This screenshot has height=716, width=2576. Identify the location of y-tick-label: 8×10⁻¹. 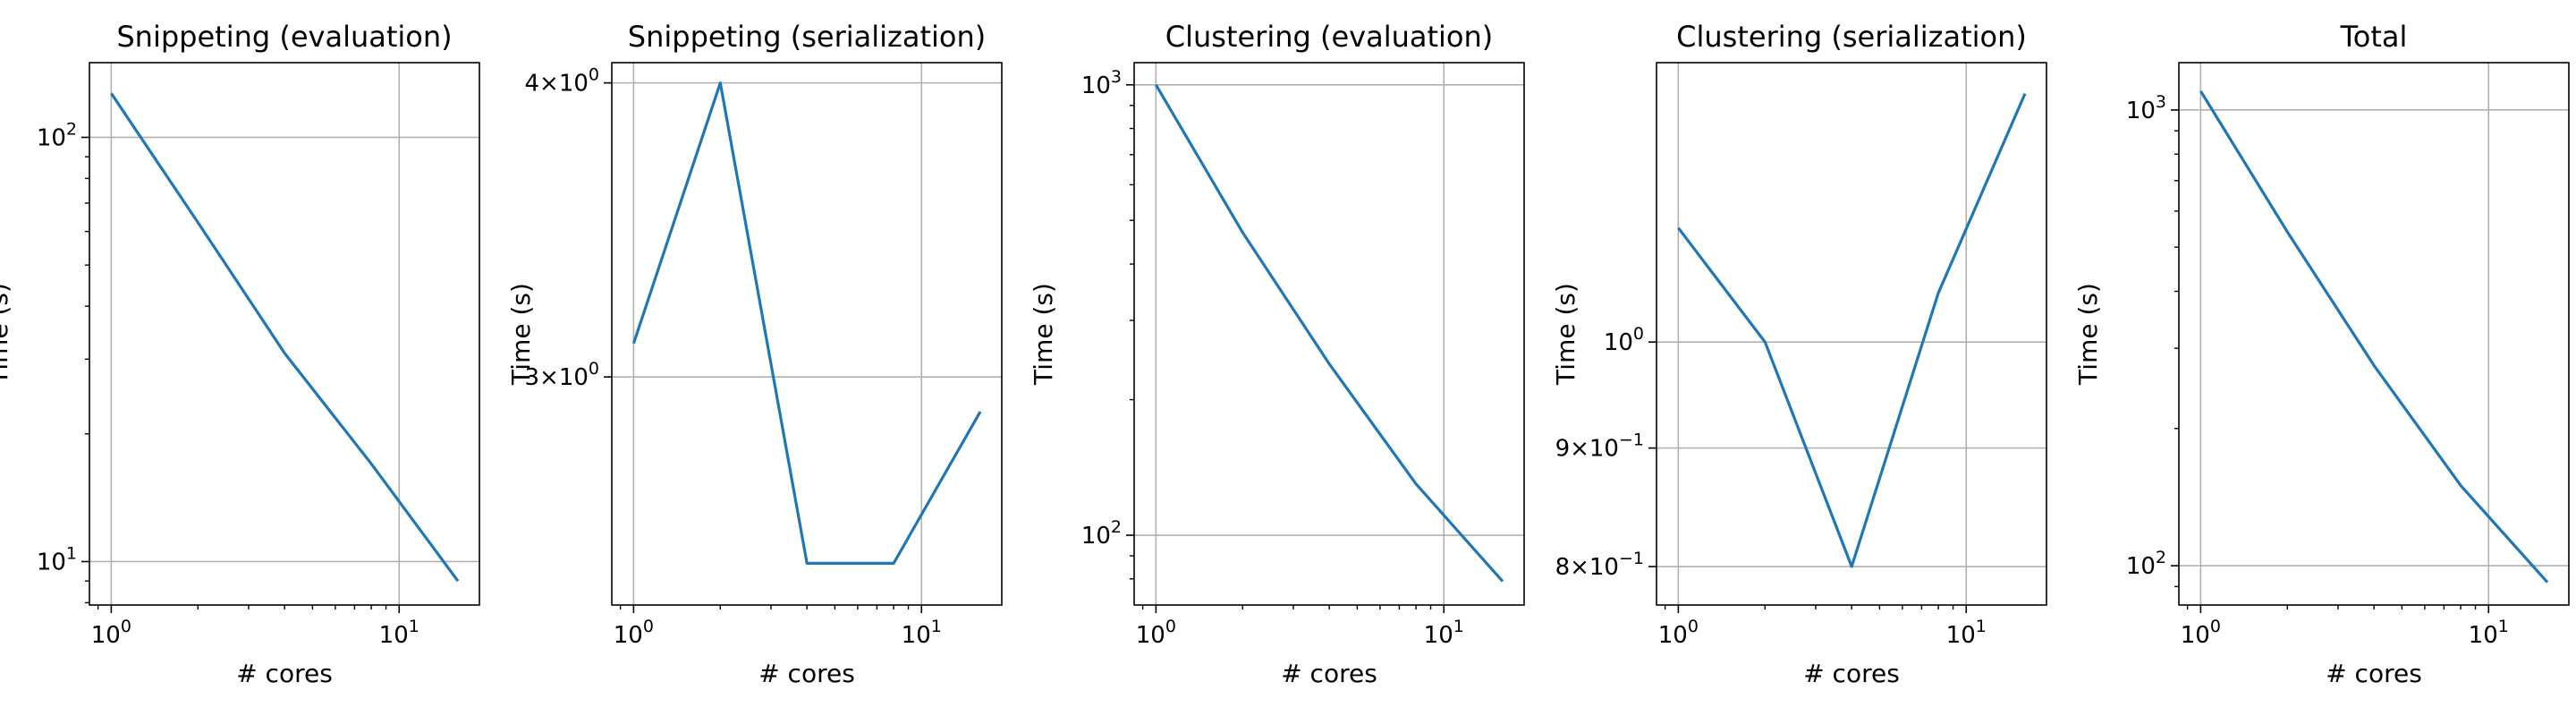
(1599, 565).